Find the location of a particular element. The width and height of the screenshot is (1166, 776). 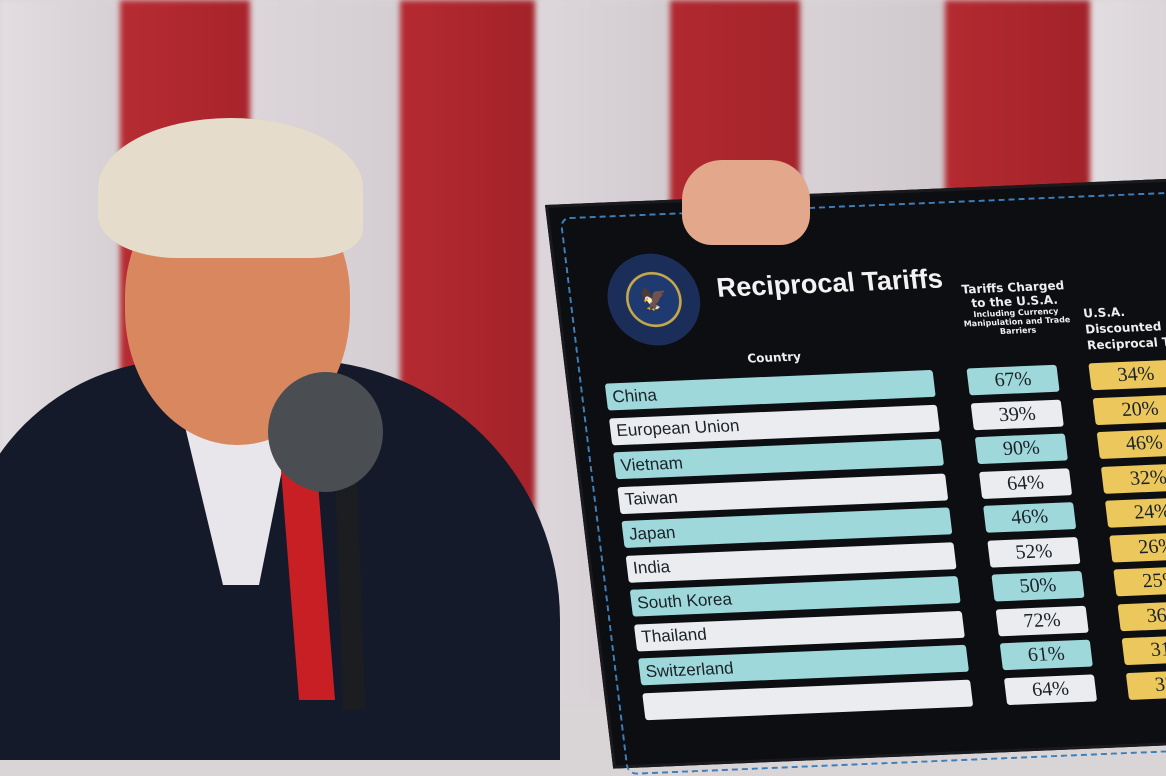

charged-cell: 52% is located at coordinates (1034, 552).